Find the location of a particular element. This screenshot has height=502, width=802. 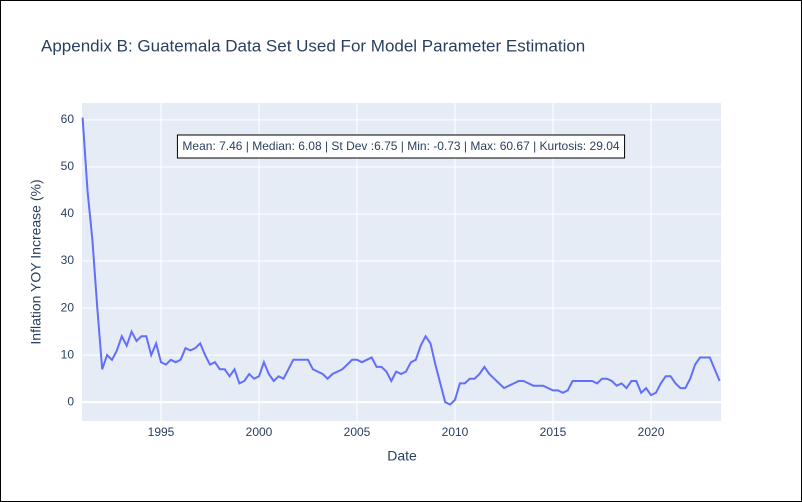

x-tick-label: 2000 is located at coordinates (259, 432).